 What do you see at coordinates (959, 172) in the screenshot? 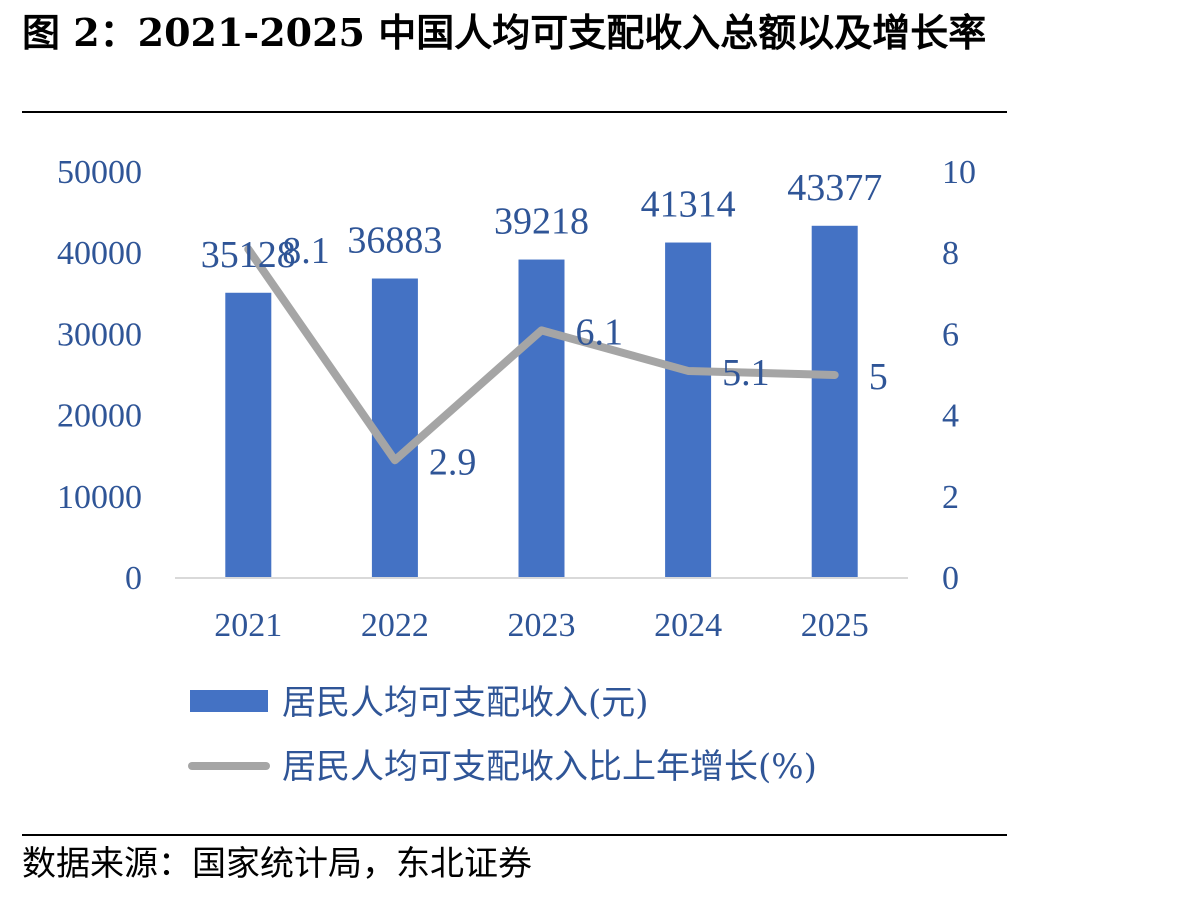
I see `y2-tick-label: 10` at bounding box center [959, 172].